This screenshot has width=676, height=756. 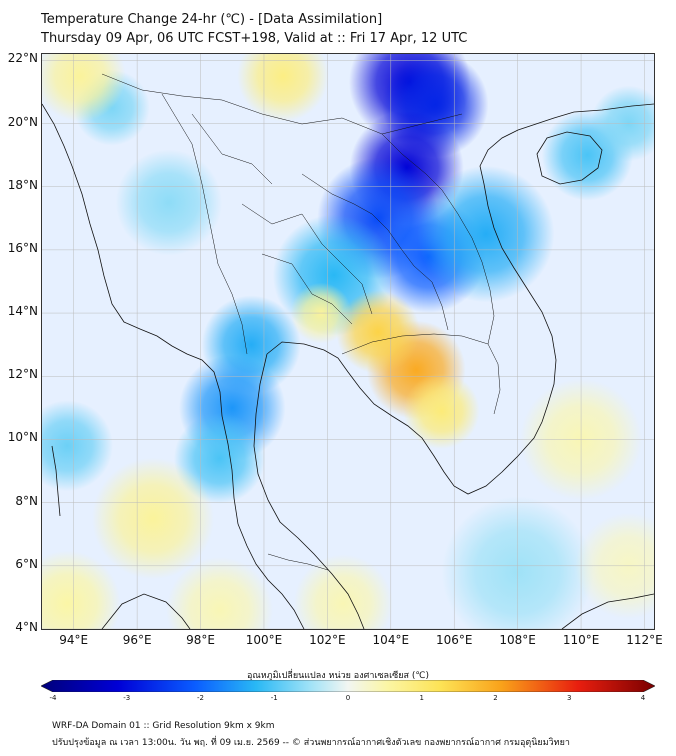 I want to click on colorbar-tick-label: 0, so click(x=348, y=698).